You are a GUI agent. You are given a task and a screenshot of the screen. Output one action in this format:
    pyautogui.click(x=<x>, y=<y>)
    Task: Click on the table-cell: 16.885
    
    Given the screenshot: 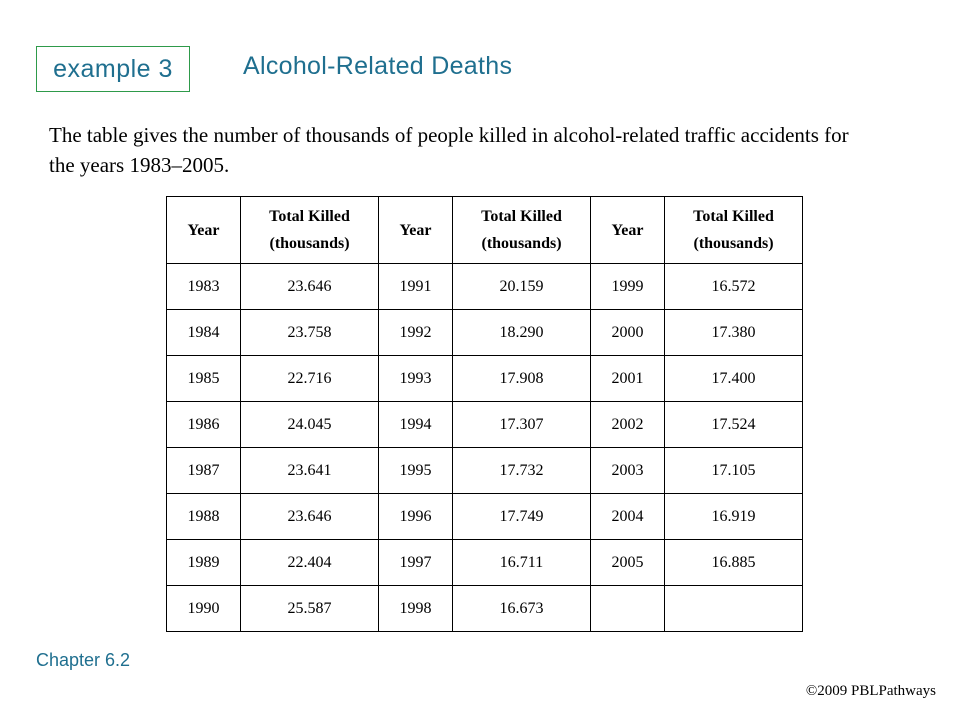 What is the action you would take?
    pyautogui.click(x=733, y=562)
    